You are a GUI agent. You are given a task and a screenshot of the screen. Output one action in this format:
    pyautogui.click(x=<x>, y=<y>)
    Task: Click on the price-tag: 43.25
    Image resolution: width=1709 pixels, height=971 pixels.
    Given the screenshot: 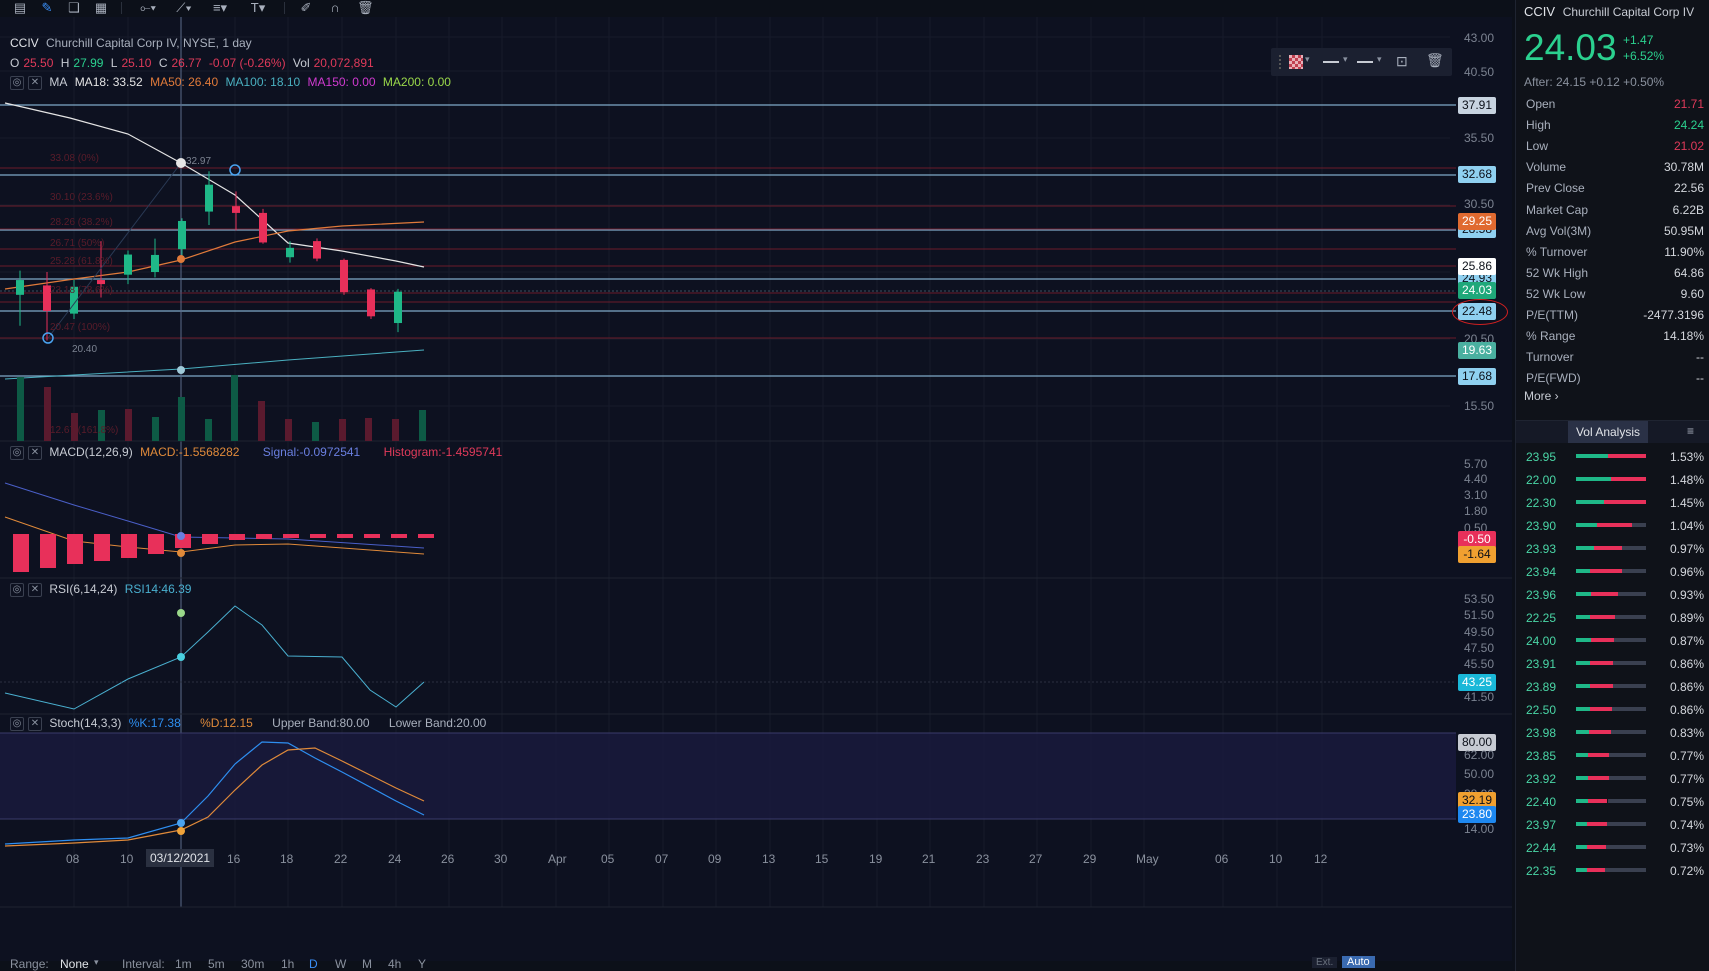 What is the action you would take?
    pyautogui.click(x=1477, y=682)
    